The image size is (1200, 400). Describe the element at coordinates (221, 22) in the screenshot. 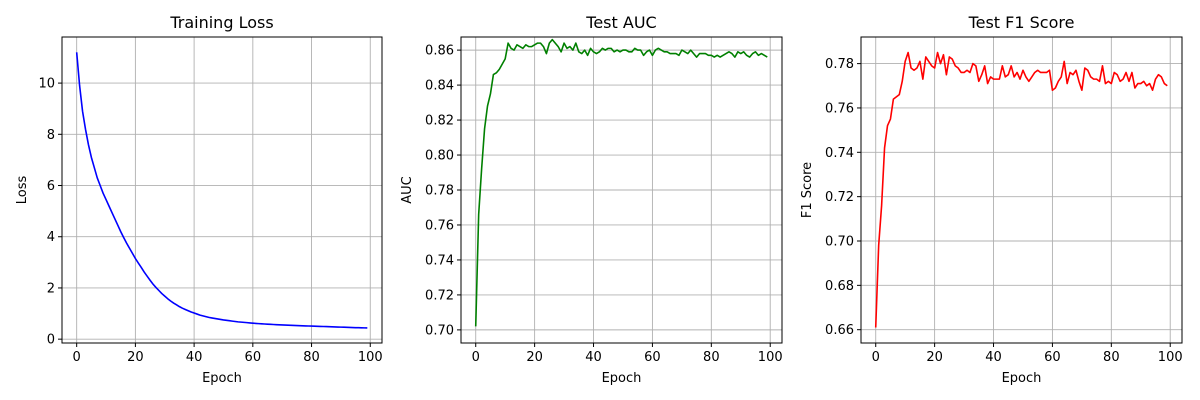

I see `chart-title: Training Loss` at that location.